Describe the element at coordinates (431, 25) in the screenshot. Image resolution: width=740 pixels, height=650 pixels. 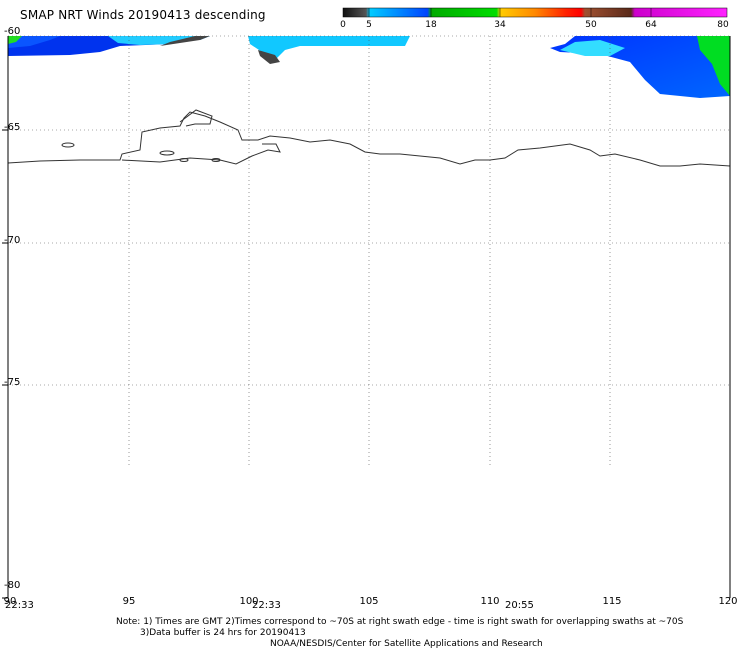
I see `colorbar-label: 18` at that location.